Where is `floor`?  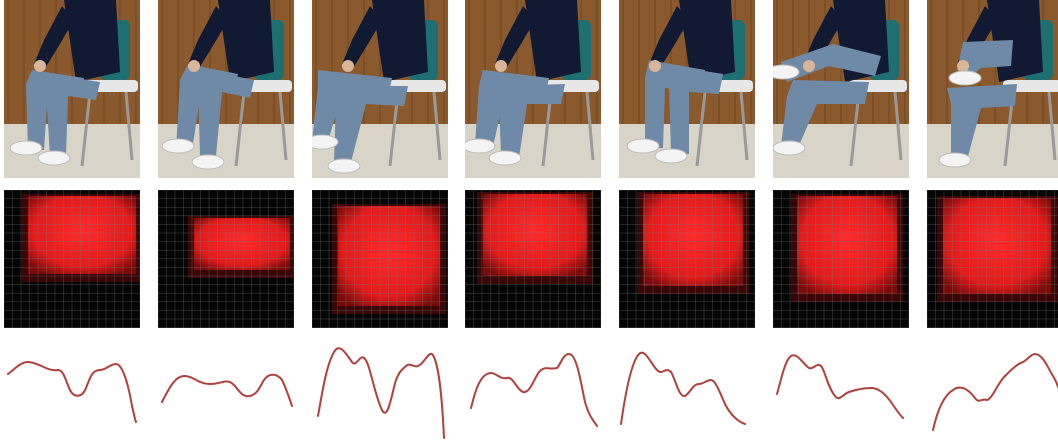
floor is located at coordinates (992, 151).